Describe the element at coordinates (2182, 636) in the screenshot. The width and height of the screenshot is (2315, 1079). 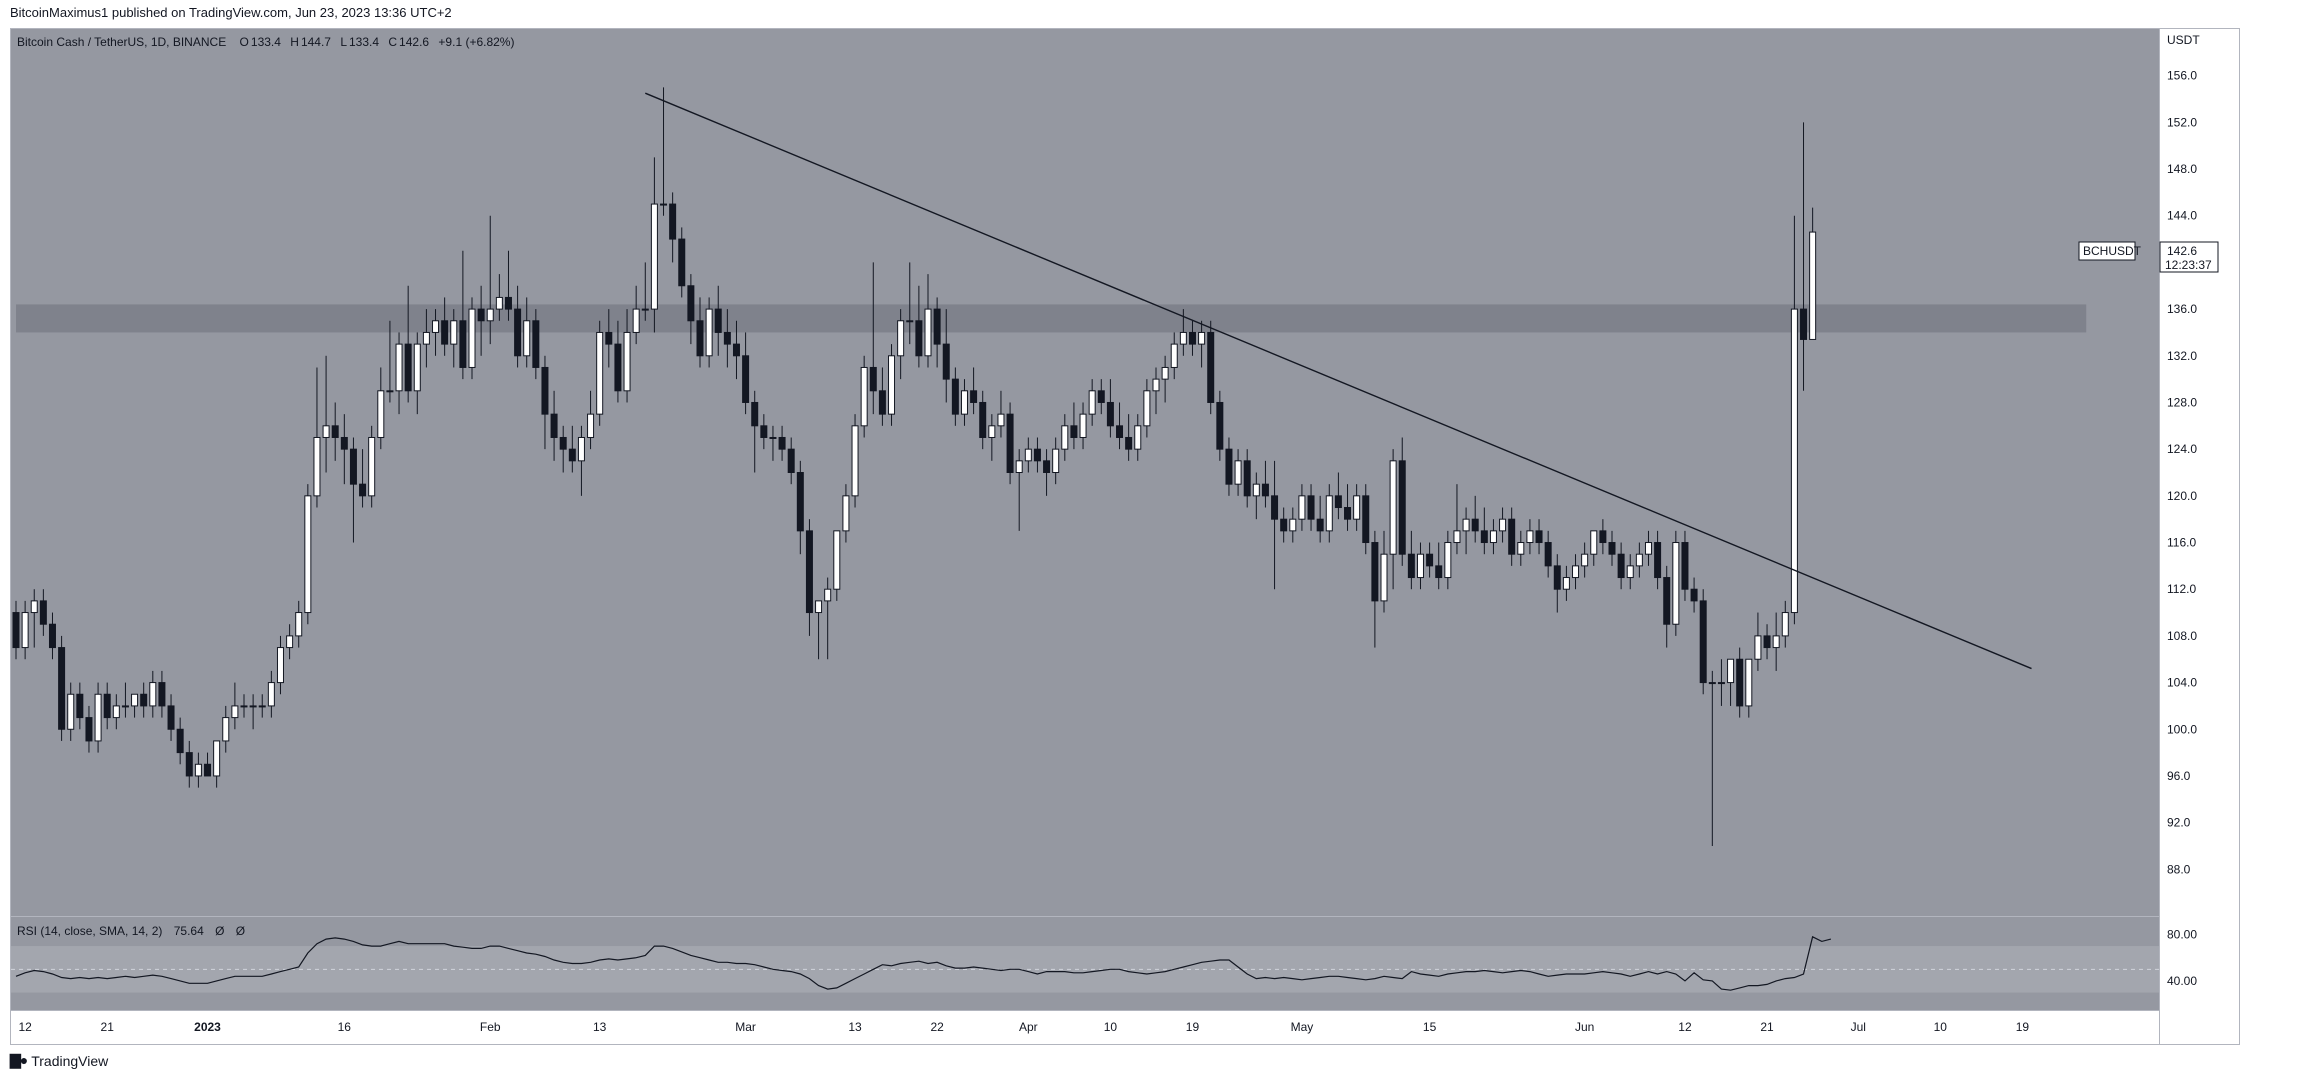
I see `price-tick-label: 108.0` at that location.